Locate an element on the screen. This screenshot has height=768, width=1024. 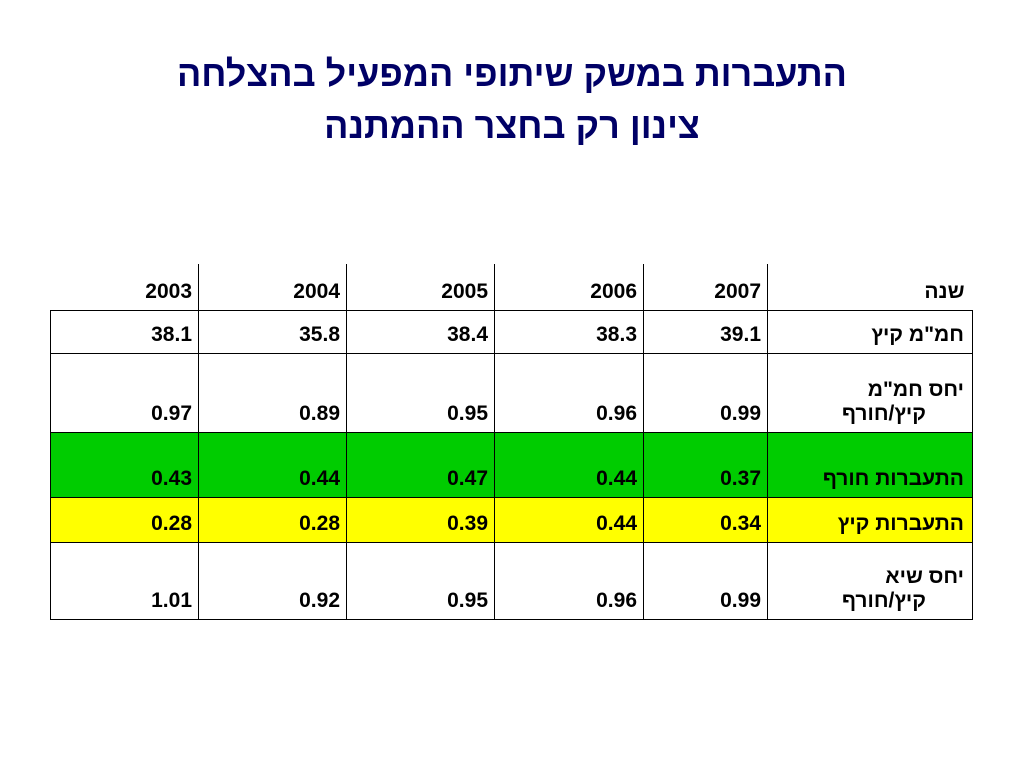
value-cell: 38.1 is located at coordinates (124, 332).